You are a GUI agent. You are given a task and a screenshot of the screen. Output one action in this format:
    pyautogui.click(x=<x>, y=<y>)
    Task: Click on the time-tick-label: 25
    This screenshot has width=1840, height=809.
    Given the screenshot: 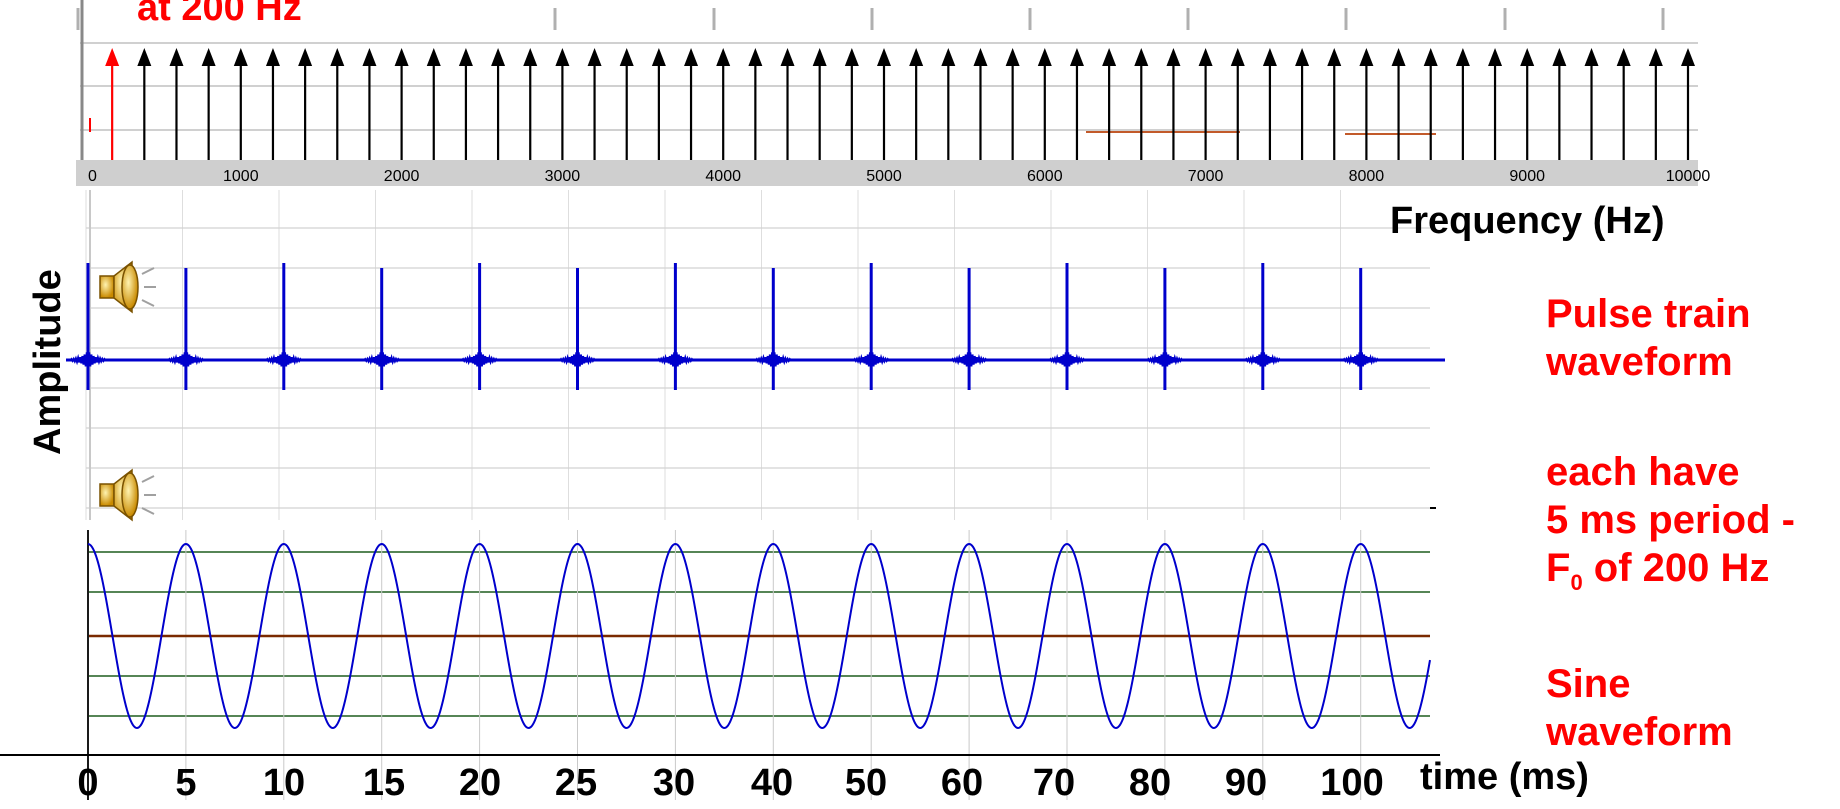 What is the action you would take?
    pyautogui.click(x=576, y=783)
    